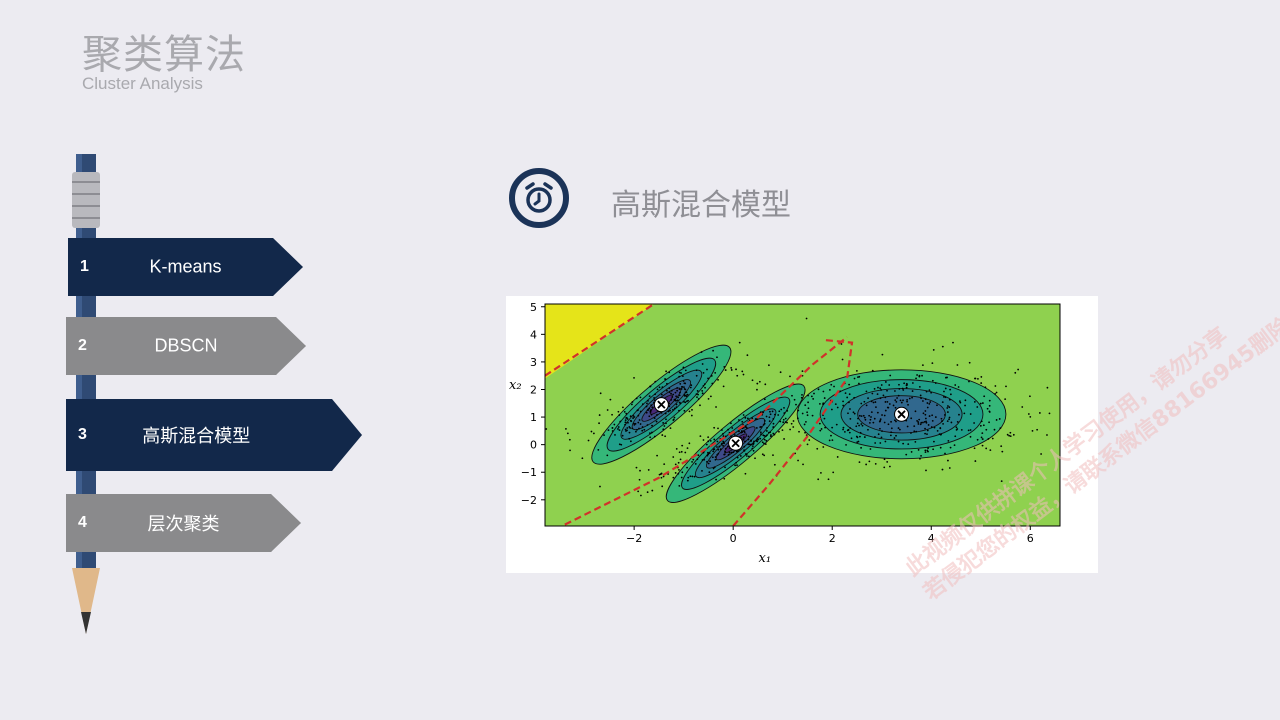 This screenshot has width=1280, height=720. Describe the element at coordinates (1030, 538) in the screenshot. I see `x-tick-label: 6` at that location.